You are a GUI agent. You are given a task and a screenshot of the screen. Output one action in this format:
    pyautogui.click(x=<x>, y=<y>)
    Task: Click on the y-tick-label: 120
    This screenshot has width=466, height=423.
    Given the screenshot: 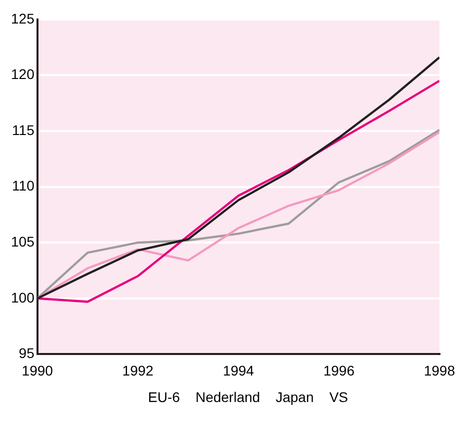 What is the action you would take?
    pyautogui.click(x=23, y=74)
    